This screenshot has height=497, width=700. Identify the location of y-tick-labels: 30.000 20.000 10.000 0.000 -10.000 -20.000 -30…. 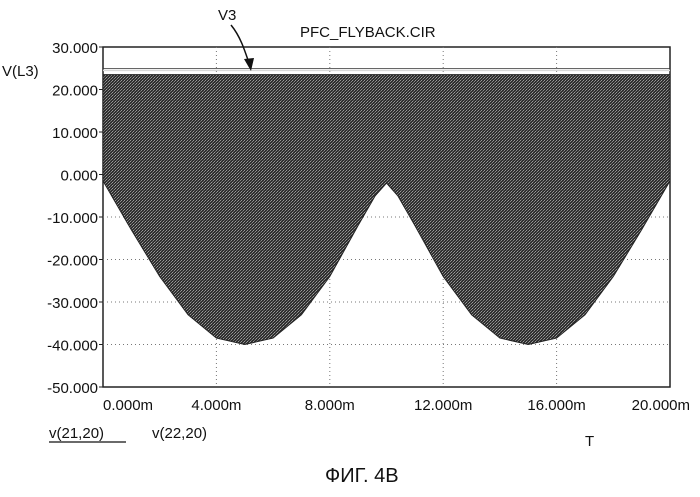
(75, 218).